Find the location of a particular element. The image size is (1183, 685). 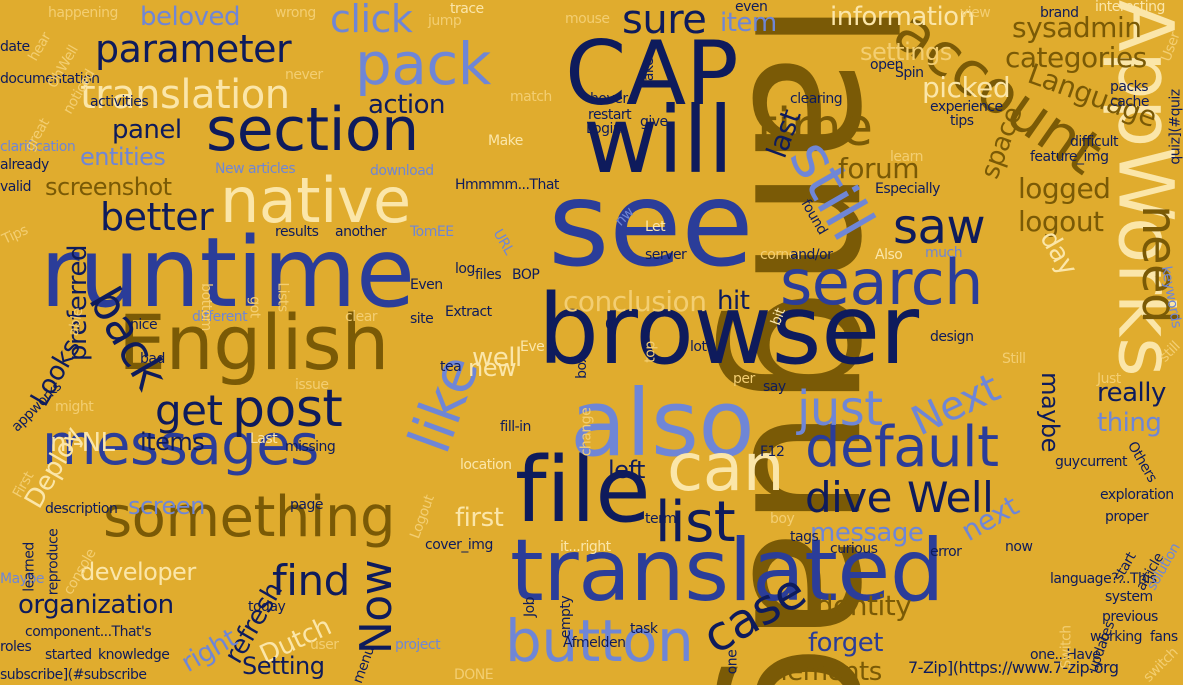

cloud-word: lot is located at coordinates (698, 347).